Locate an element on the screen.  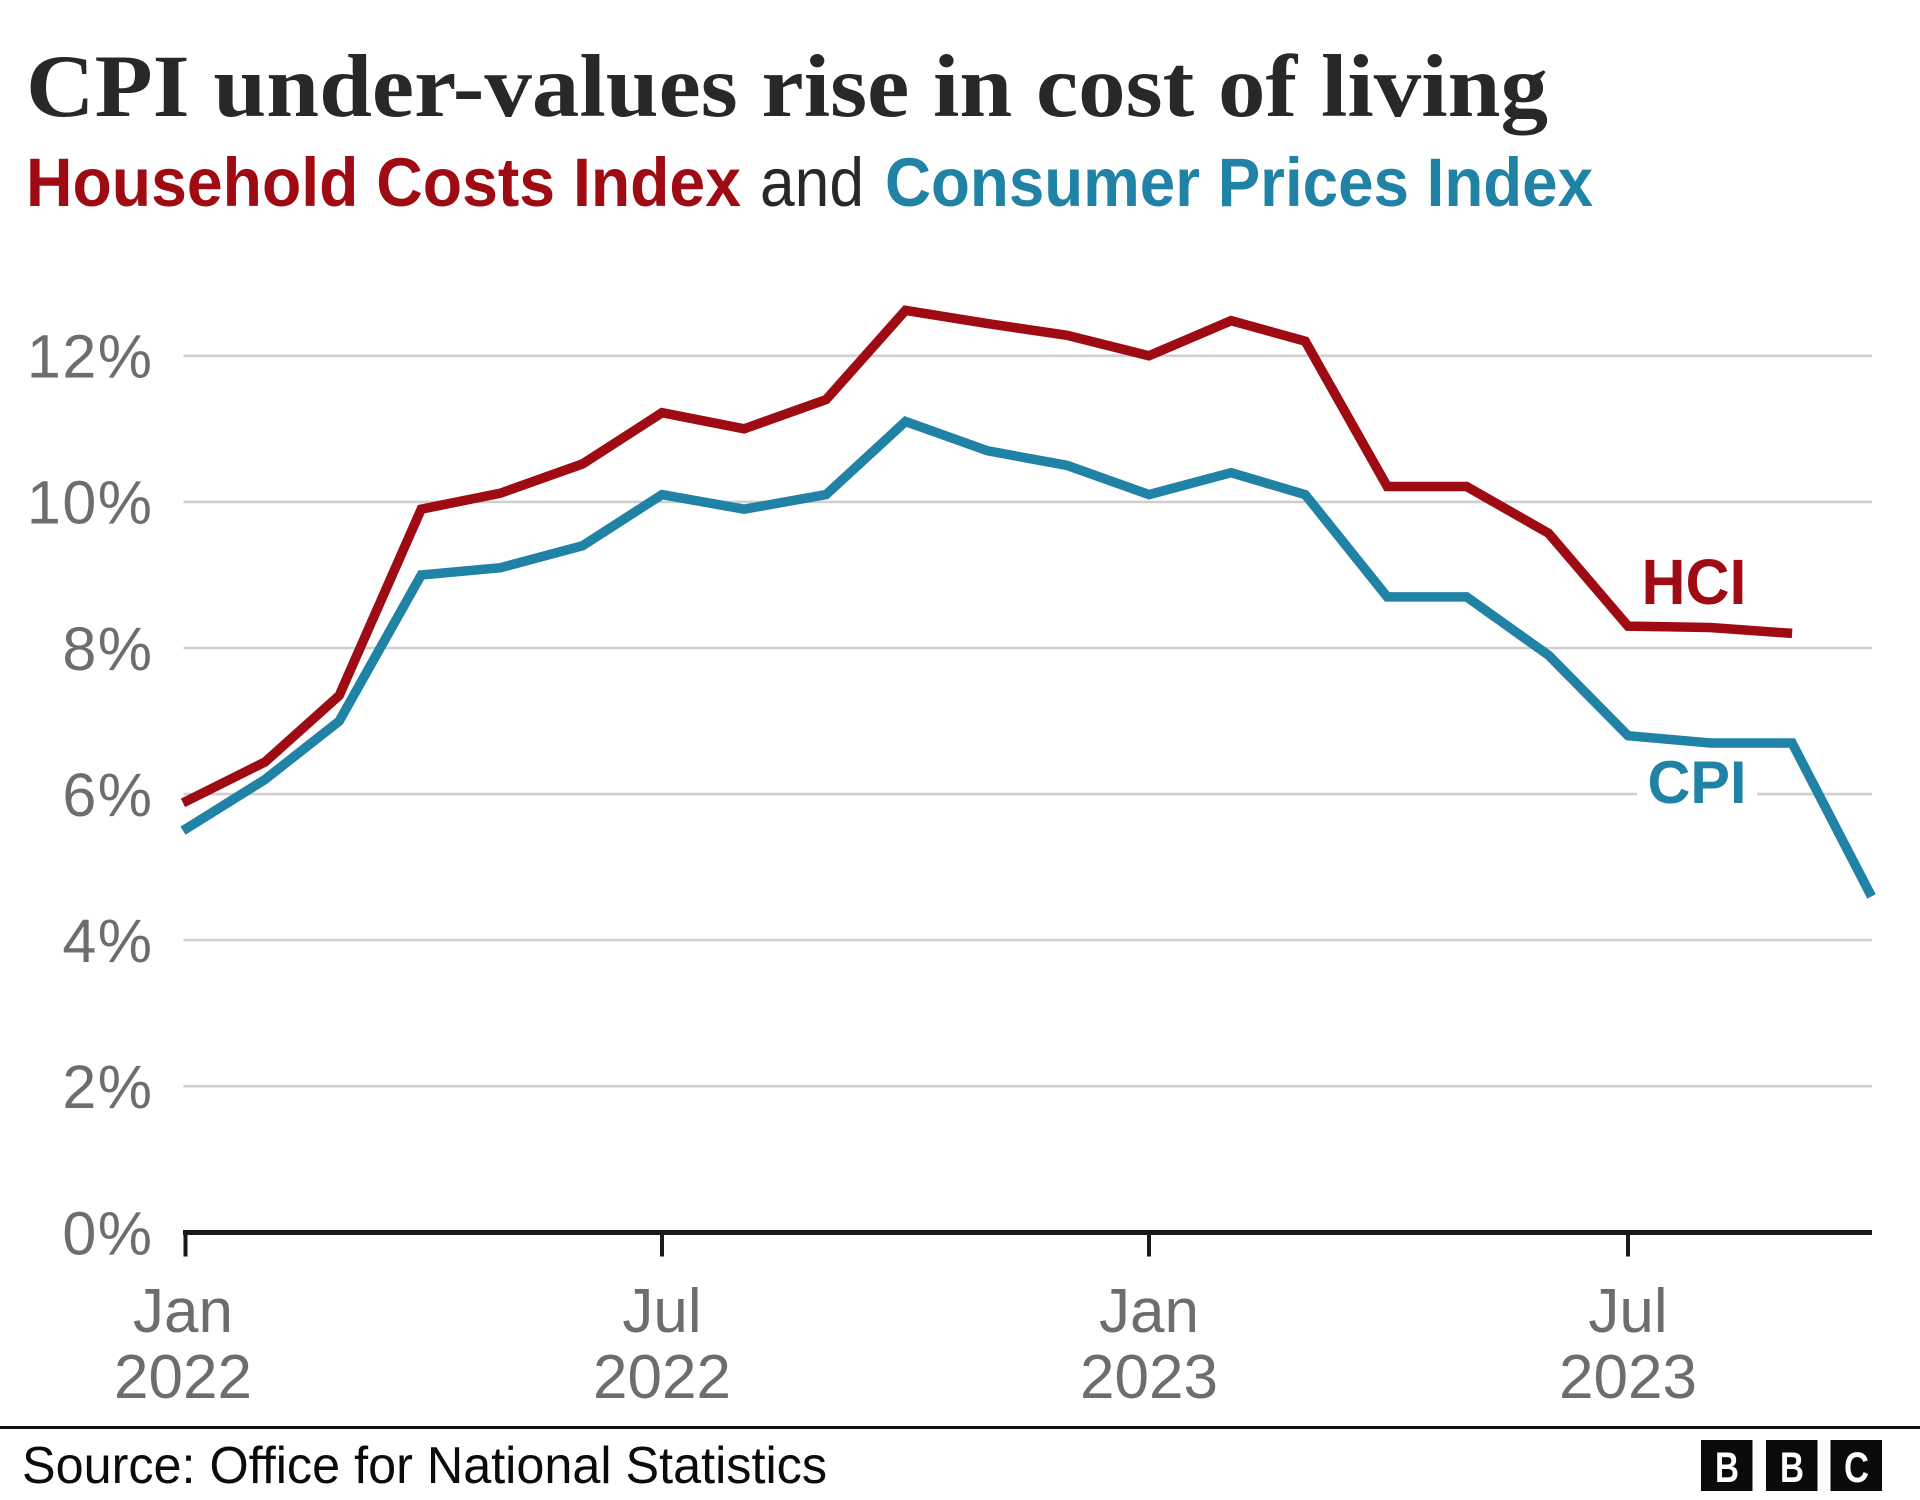
svg-text: 6% is located at coordinates (107, 795).